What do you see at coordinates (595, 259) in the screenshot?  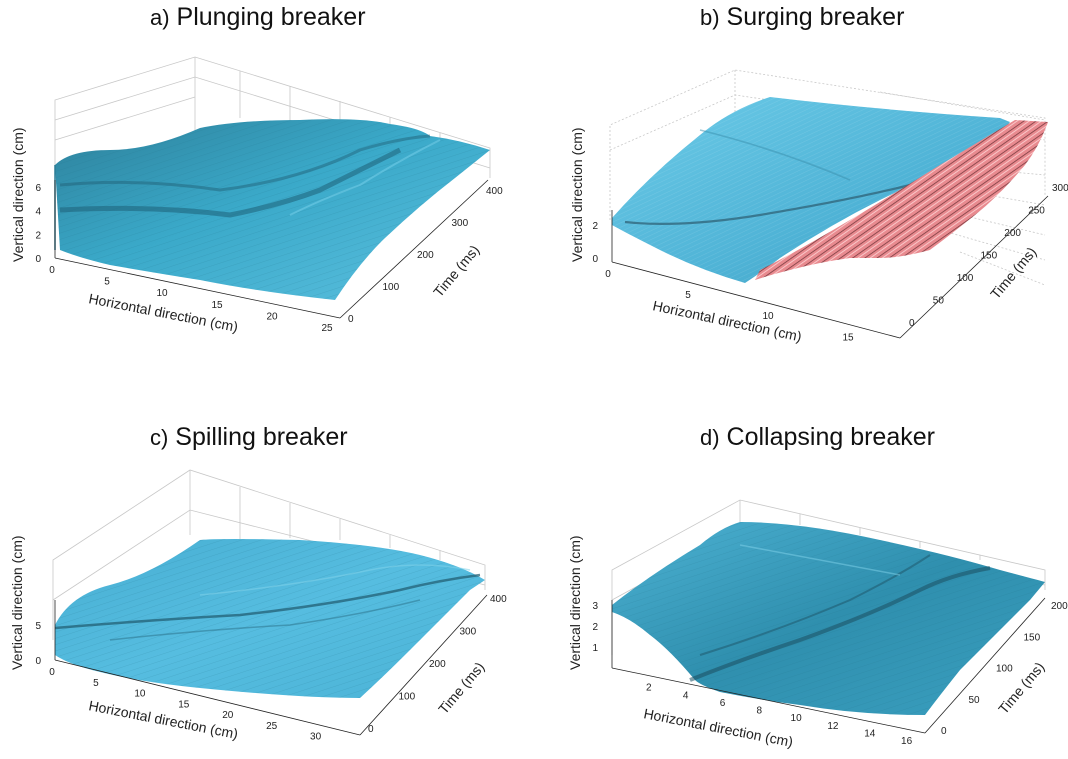 I see `b-ztick-label: 0` at bounding box center [595, 259].